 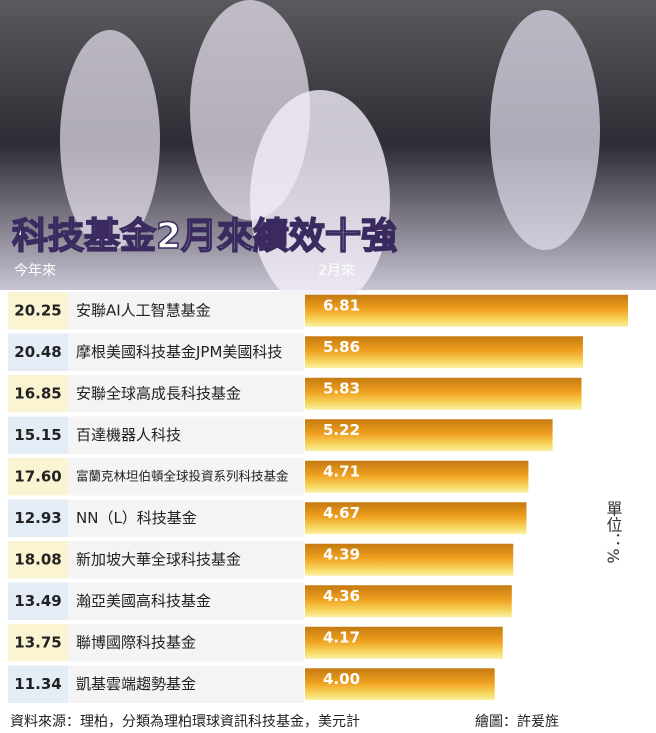 What do you see at coordinates (336, 271) in the screenshot?
I see `column-header: 2月來` at bounding box center [336, 271].